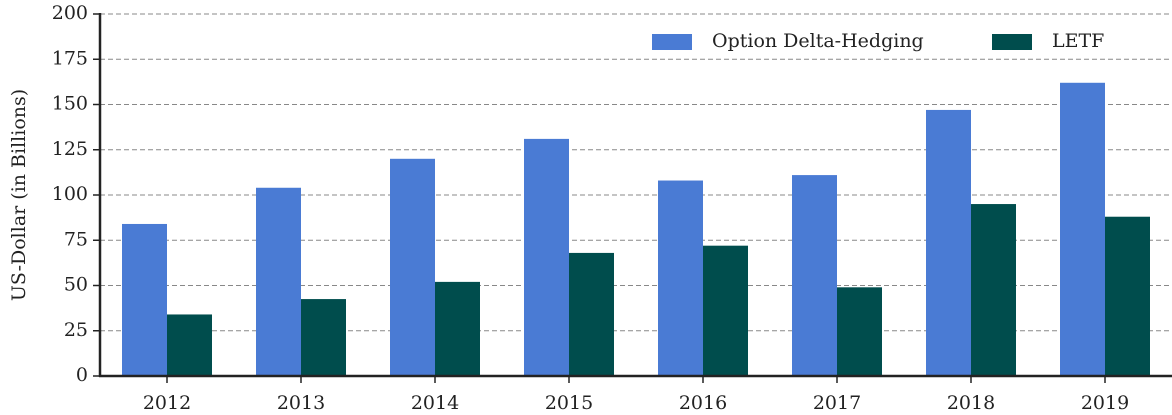 This screenshot has height=415, width=1172. Describe the element at coordinates (82, 375) in the screenshot. I see `y-tick-label: 0` at that location.